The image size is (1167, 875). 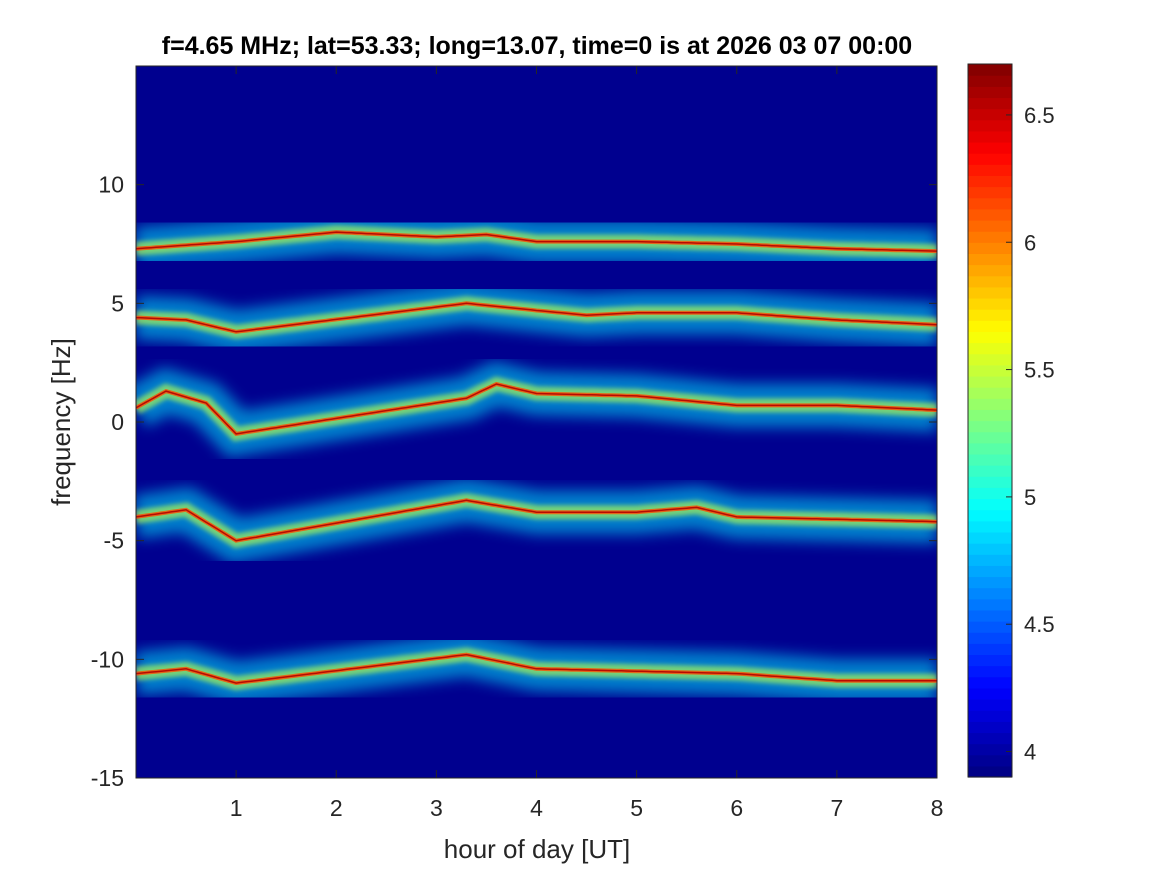 What do you see at coordinates (1039, 624) in the screenshot?
I see `colorbar-tick-label: 4.5` at bounding box center [1039, 624].